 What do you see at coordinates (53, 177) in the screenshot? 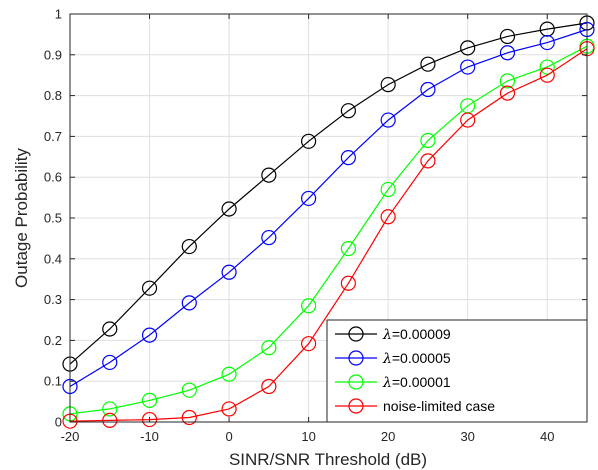
I see `y-tick-label: 0.6` at bounding box center [53, 177].